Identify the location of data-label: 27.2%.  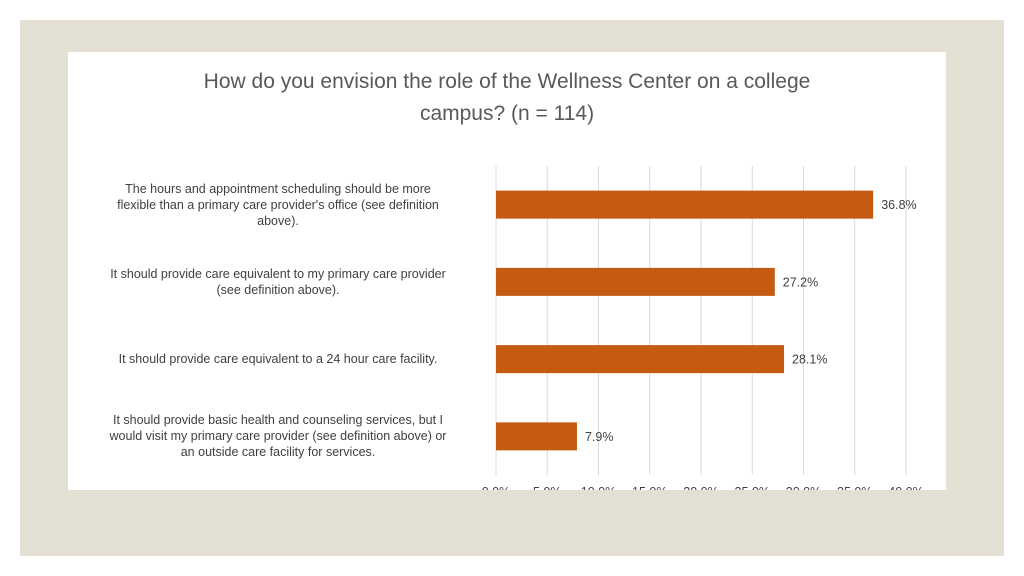
(800, 282).